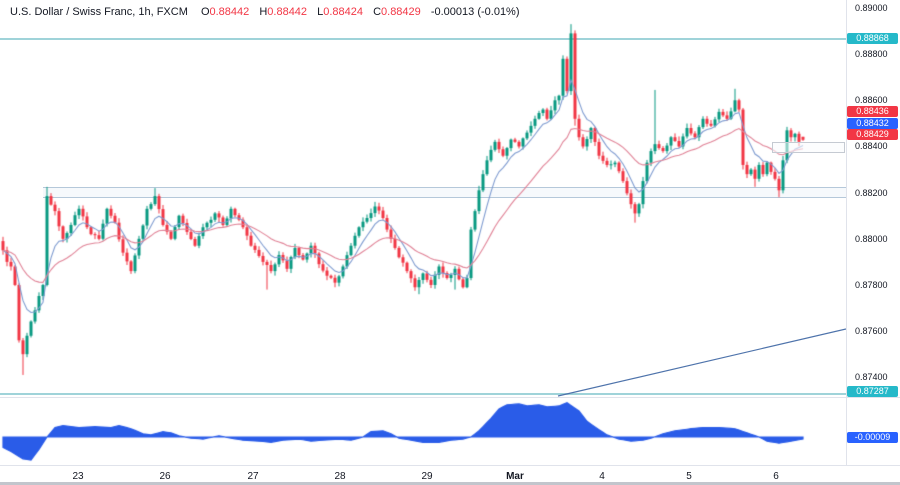 This screenshot has height=485, width=900. Describe the element at coordinates (229, 12) in the screenshot. I see `ohlc-open-value: 0.88442` at that location.